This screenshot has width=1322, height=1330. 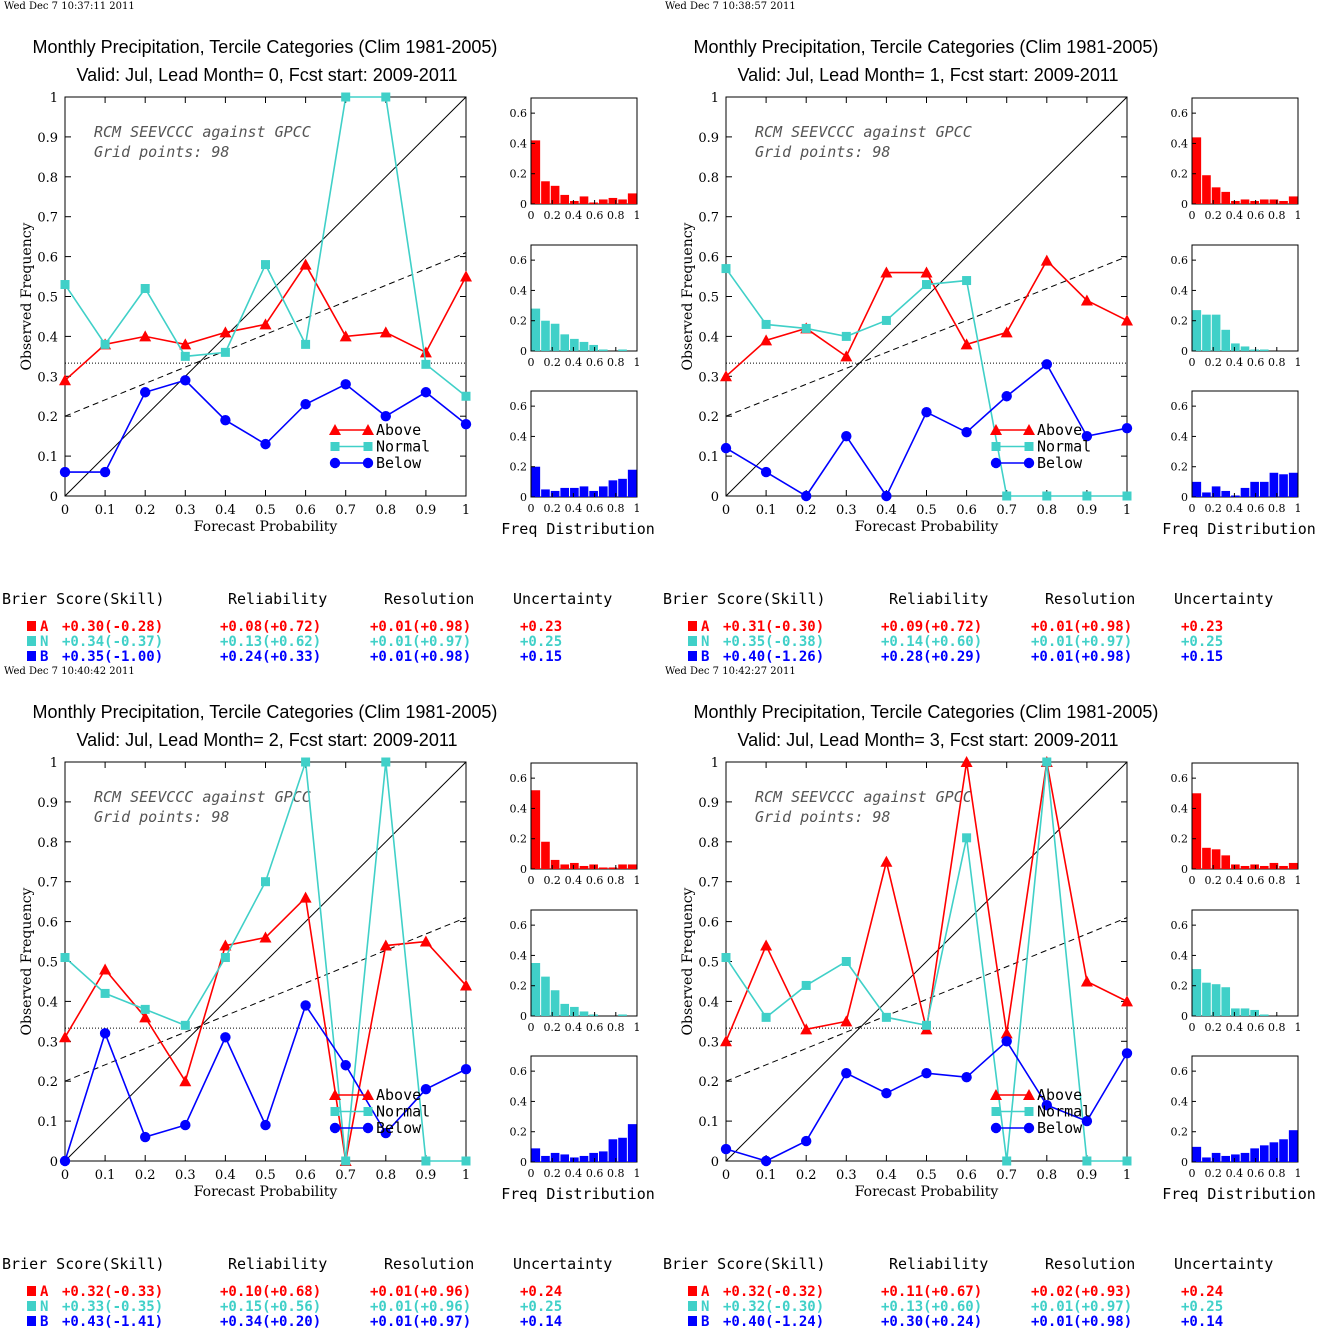 I want to click on histogram-label: Freq Distribution, so click(x=578, y=1194).